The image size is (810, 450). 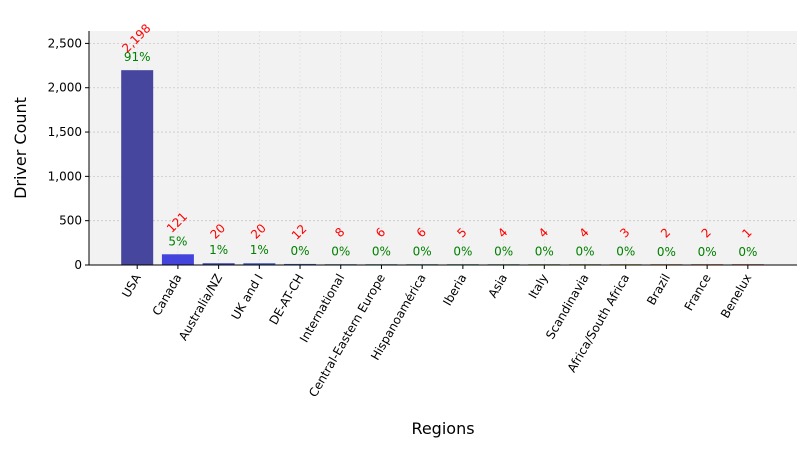 I want to click on x-tick-label: Italy, so click(x=538, y=287).